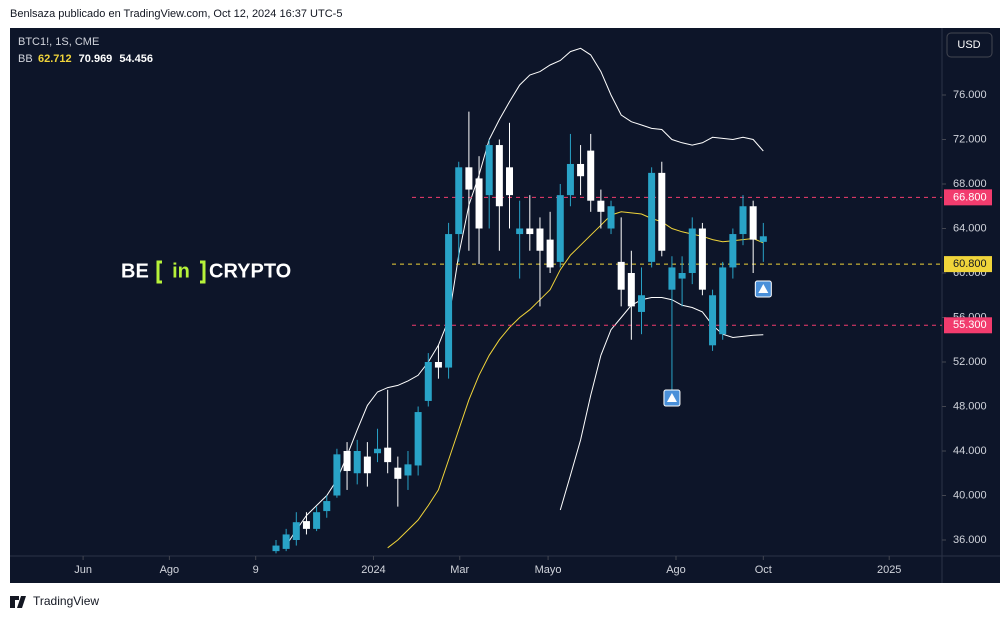 The width and height of the screenshot is (1007, 619). Describe the element at coordinates (970, 95) in the screenshot. I see `y-tick-label: 76.000` at that location.